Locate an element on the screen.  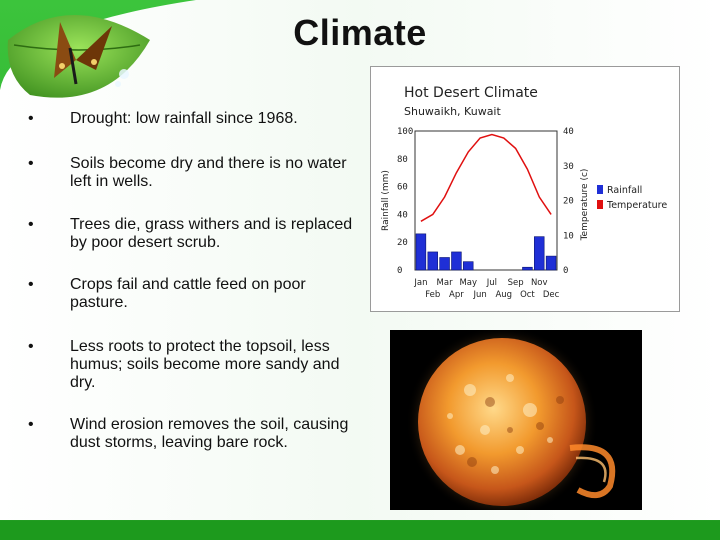
rainfall-tick-label: 100 is located at coordinates (405, 132).